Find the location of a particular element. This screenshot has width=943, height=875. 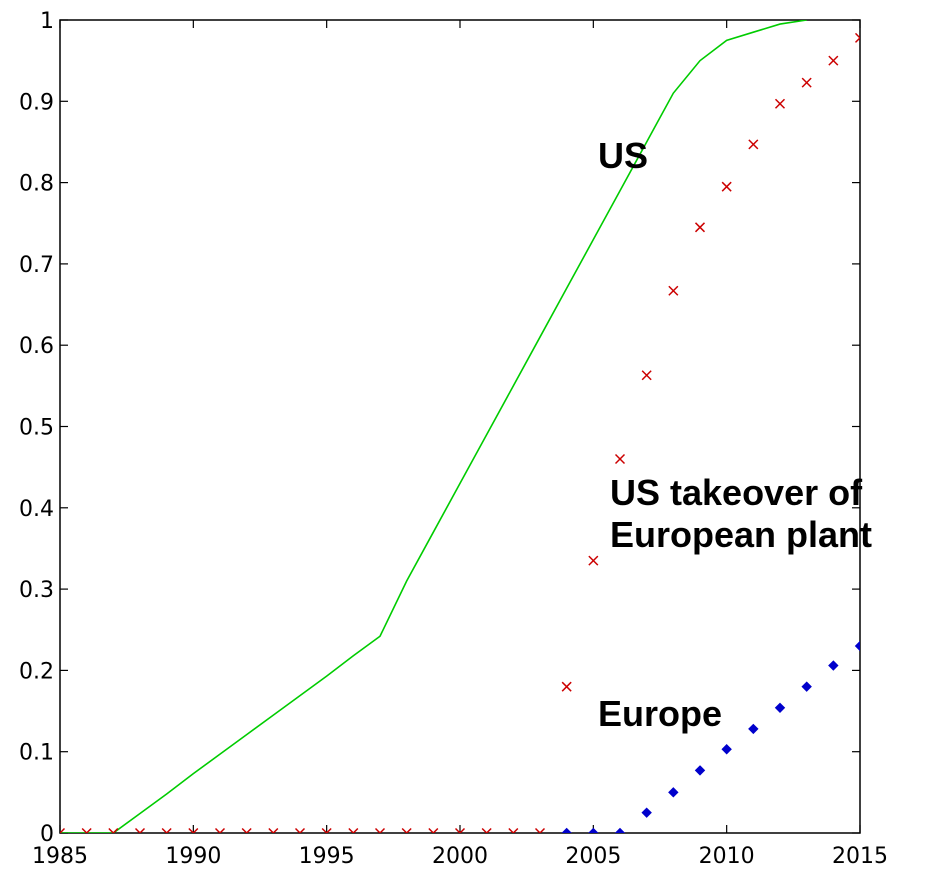

x-tick-label: 1985 is located at coordinates (60, 856).